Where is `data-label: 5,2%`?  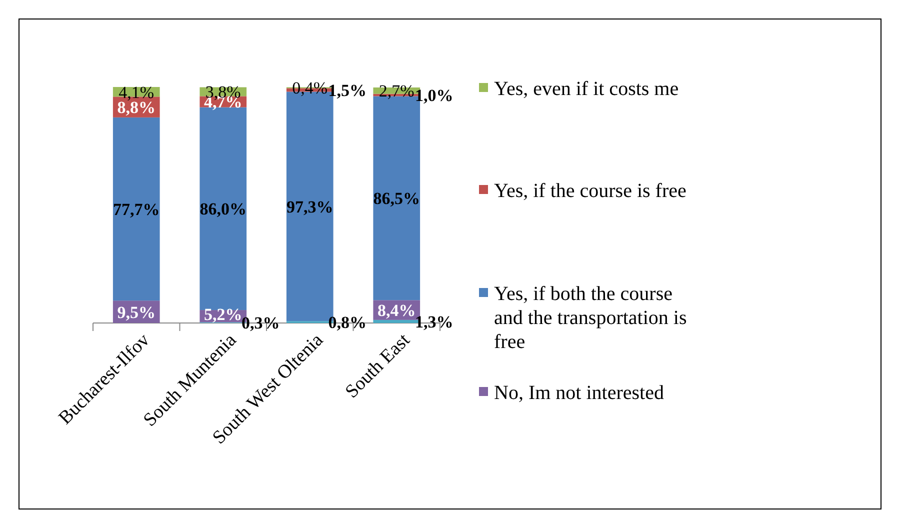 data-label: 5,2% is located at coordinates (223, 314).